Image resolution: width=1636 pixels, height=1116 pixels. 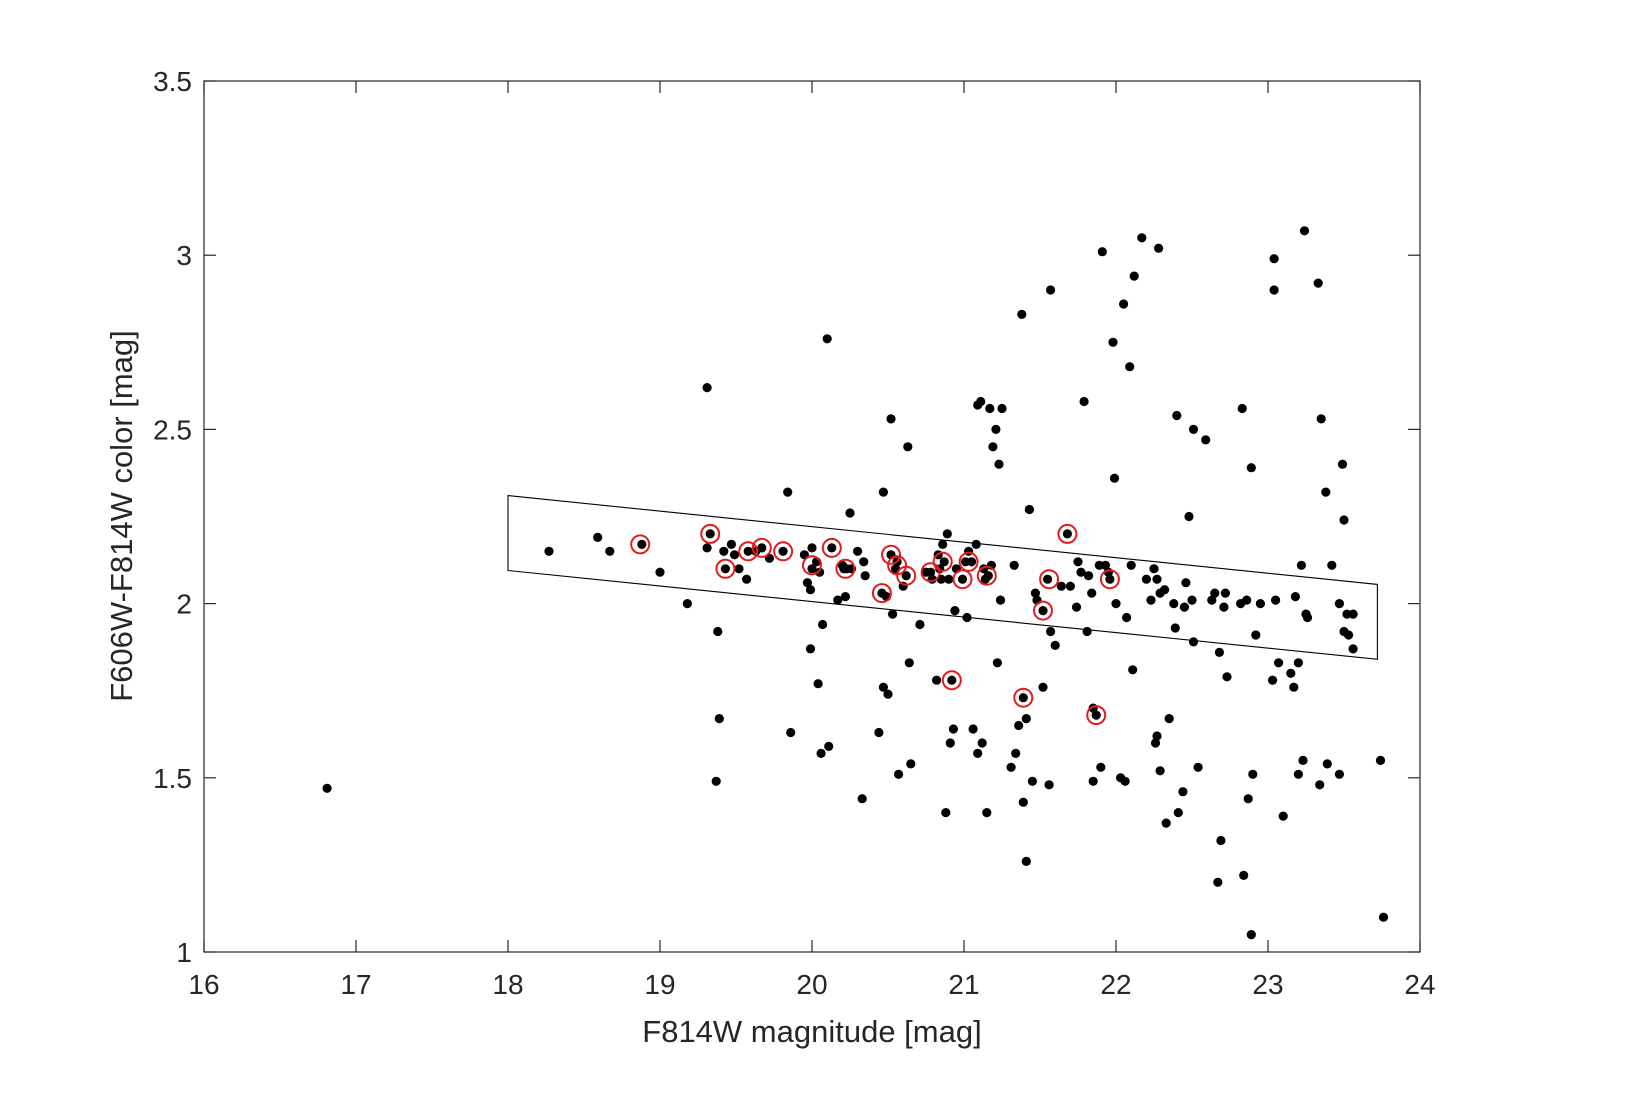 What do you see at coordinates (121, 516) in the screenshot?
I see `y-axis-label: F606W-F814W color [mag]` at bounding box center [121, 516].